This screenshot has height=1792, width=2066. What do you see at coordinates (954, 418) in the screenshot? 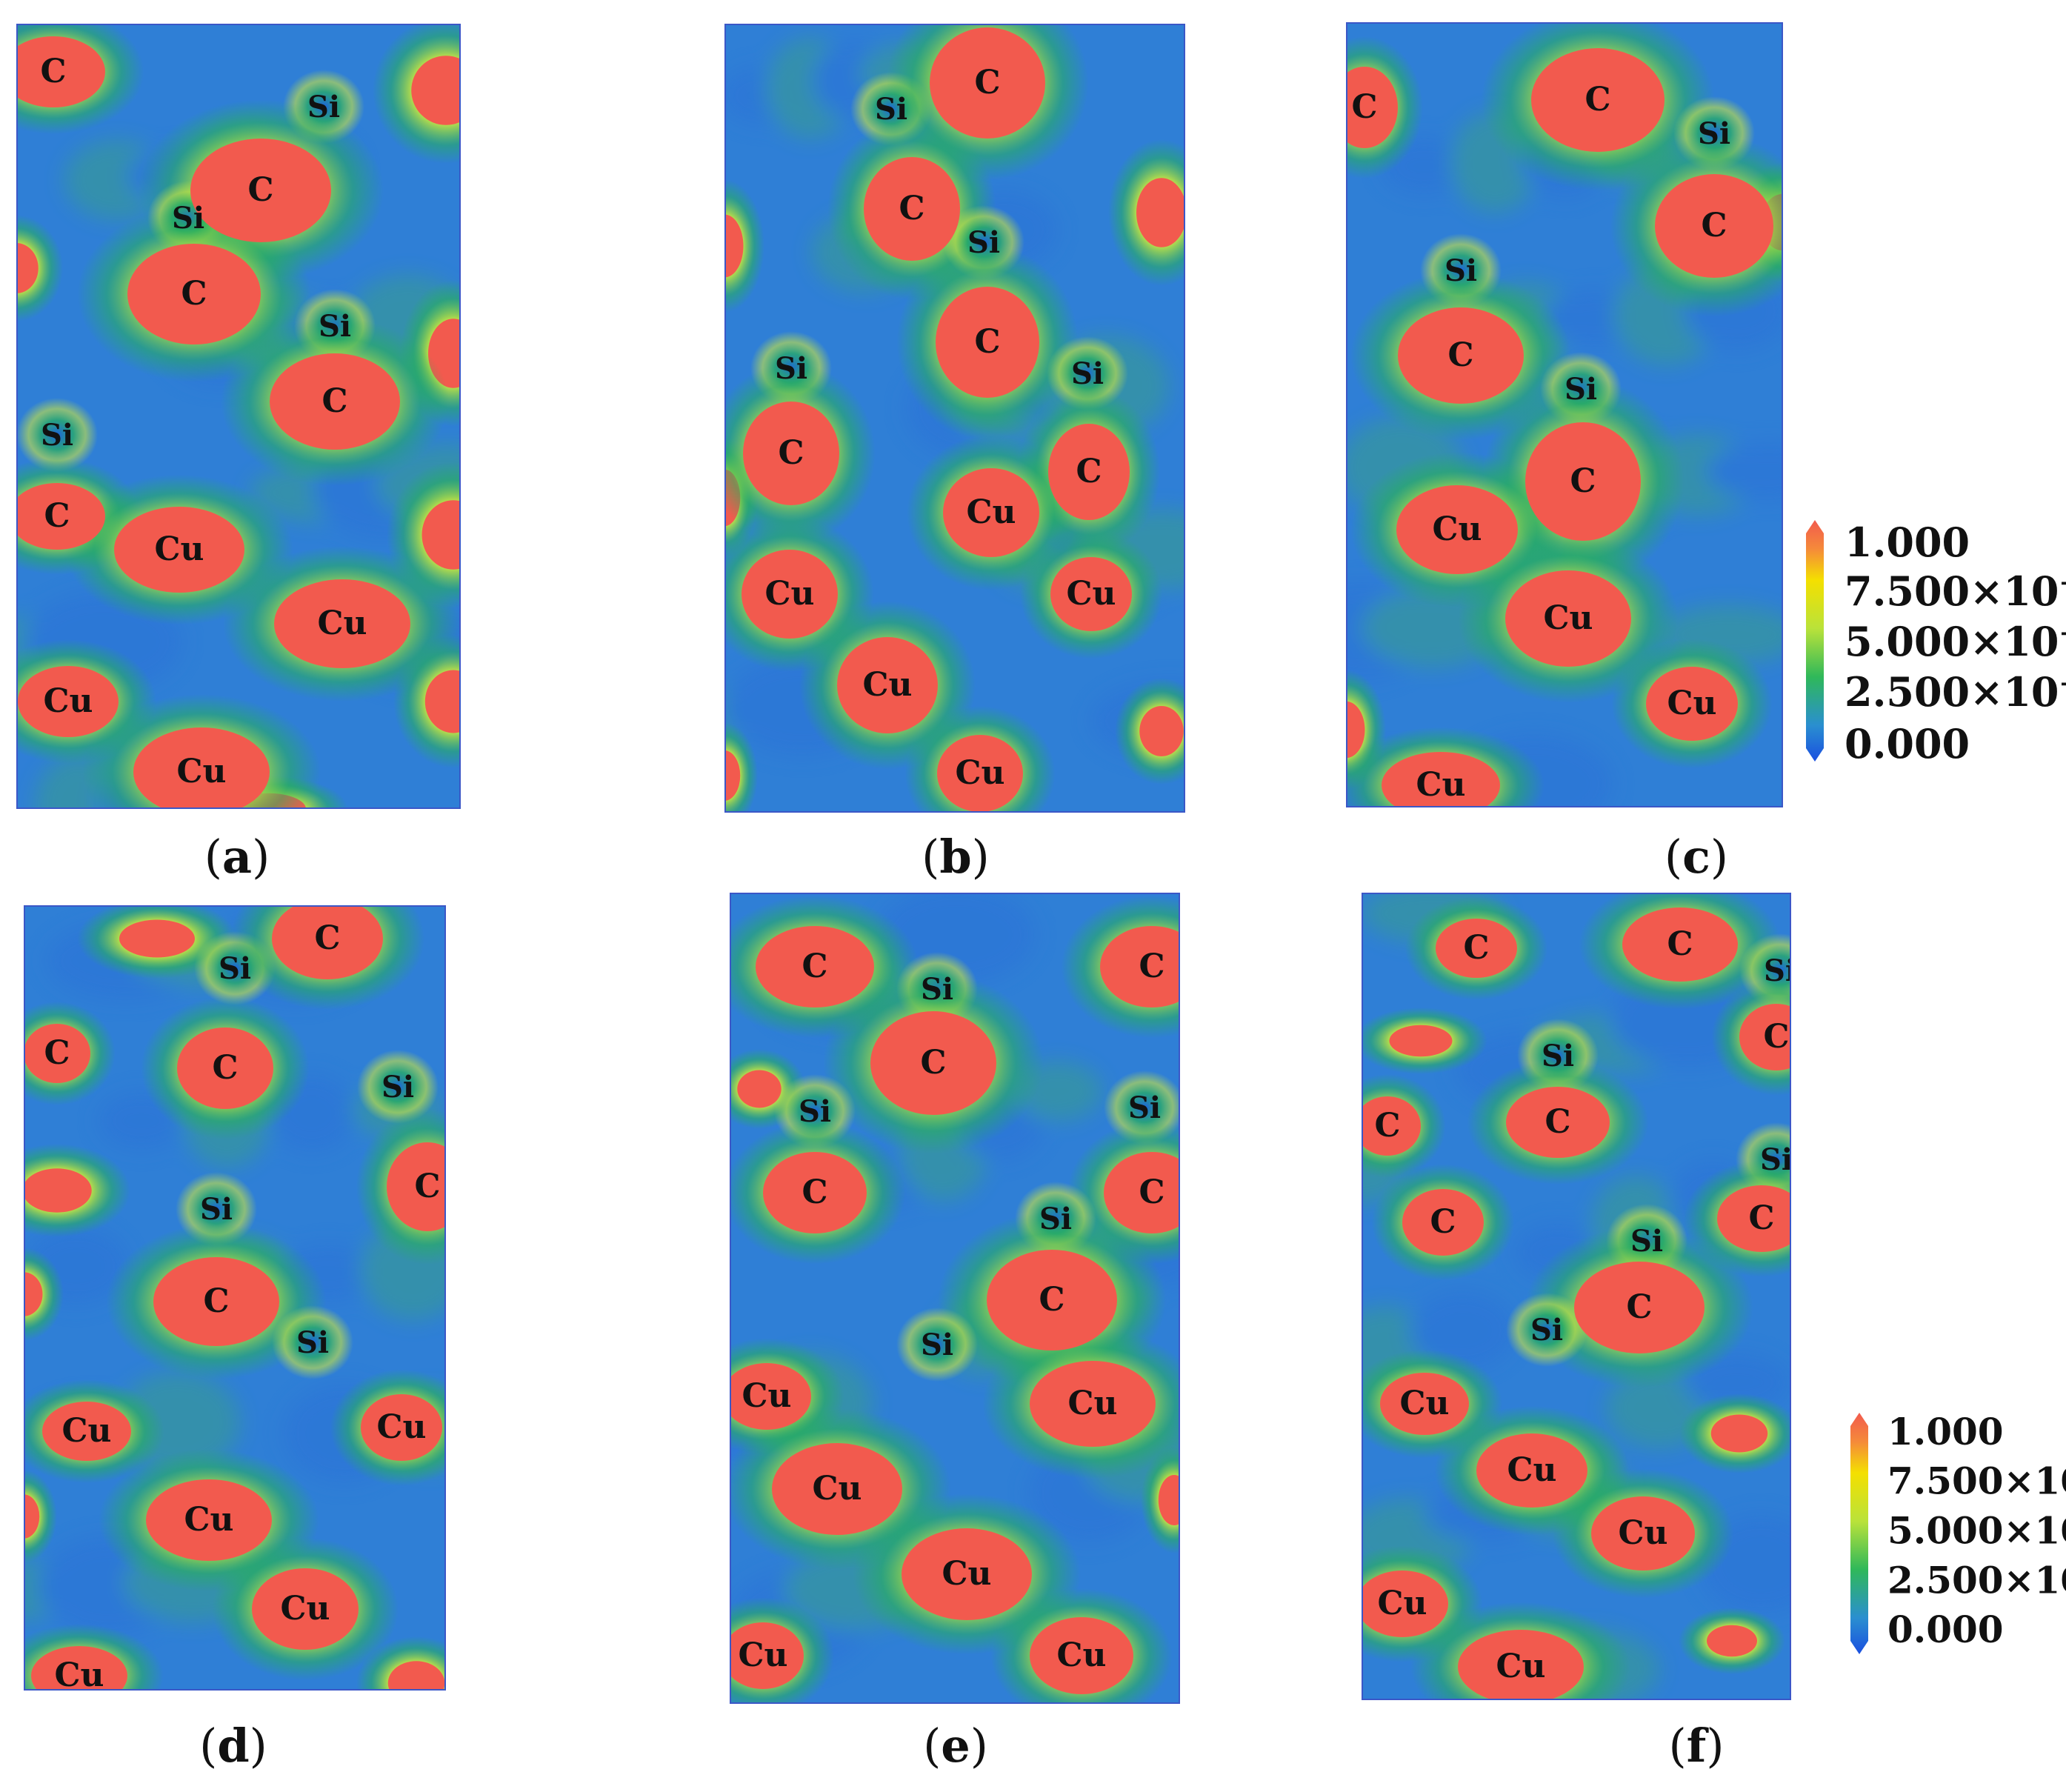
I see `elf-contour-b: Si C C Si C Si Si C C Cu Cu Cu Cu Cu` at bounding box center [954, 418].